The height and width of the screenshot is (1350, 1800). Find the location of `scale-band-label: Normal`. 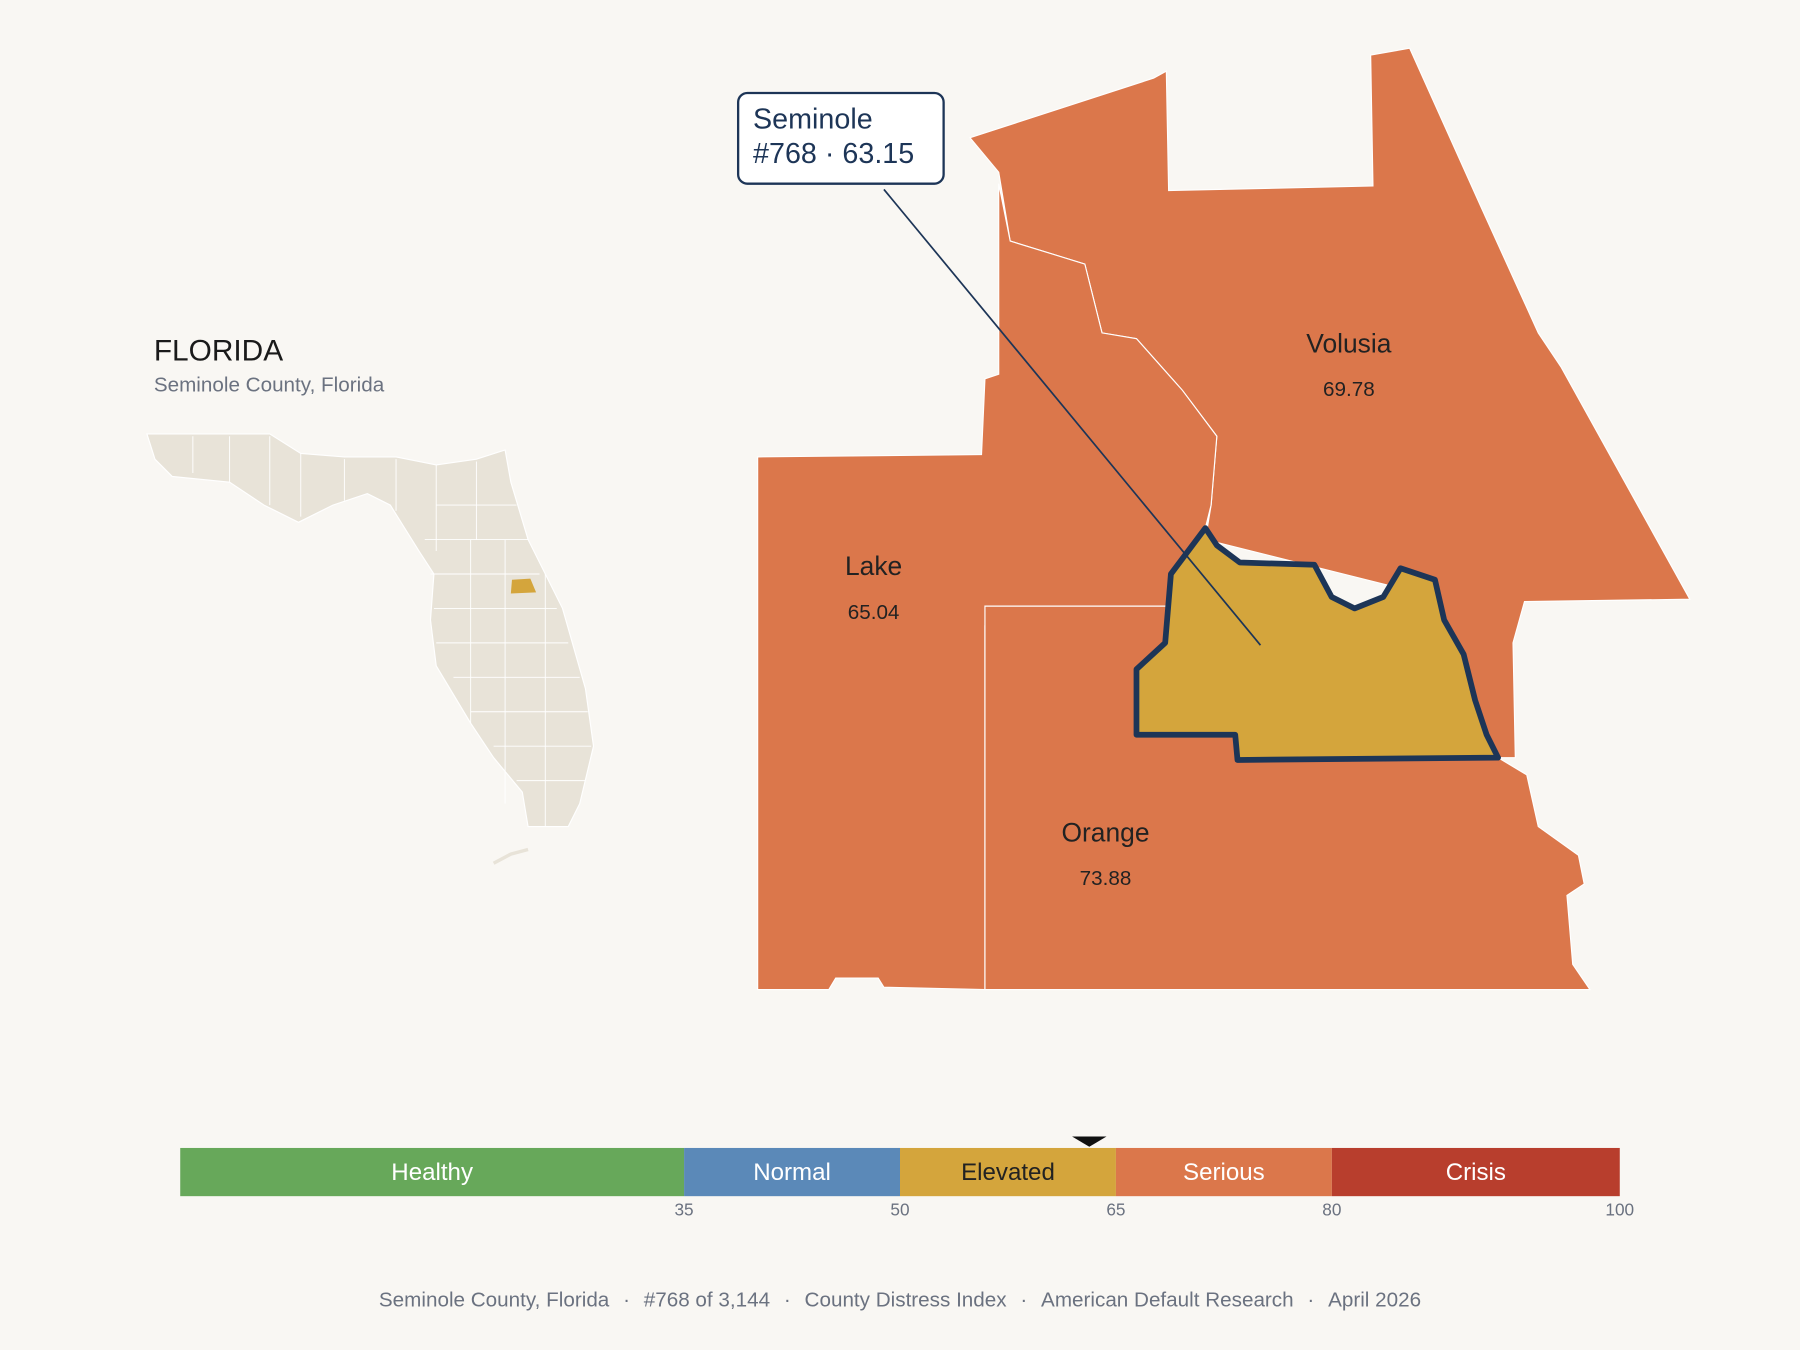

scale-band-label: Normal is located at coordinates (792, 1172).